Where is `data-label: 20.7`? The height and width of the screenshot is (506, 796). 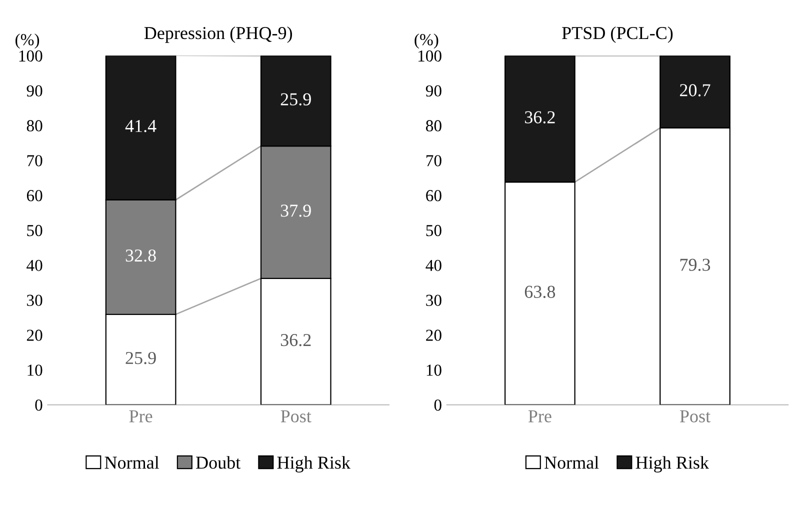
data-label: 20.7 is located at coordinates (695, 90).